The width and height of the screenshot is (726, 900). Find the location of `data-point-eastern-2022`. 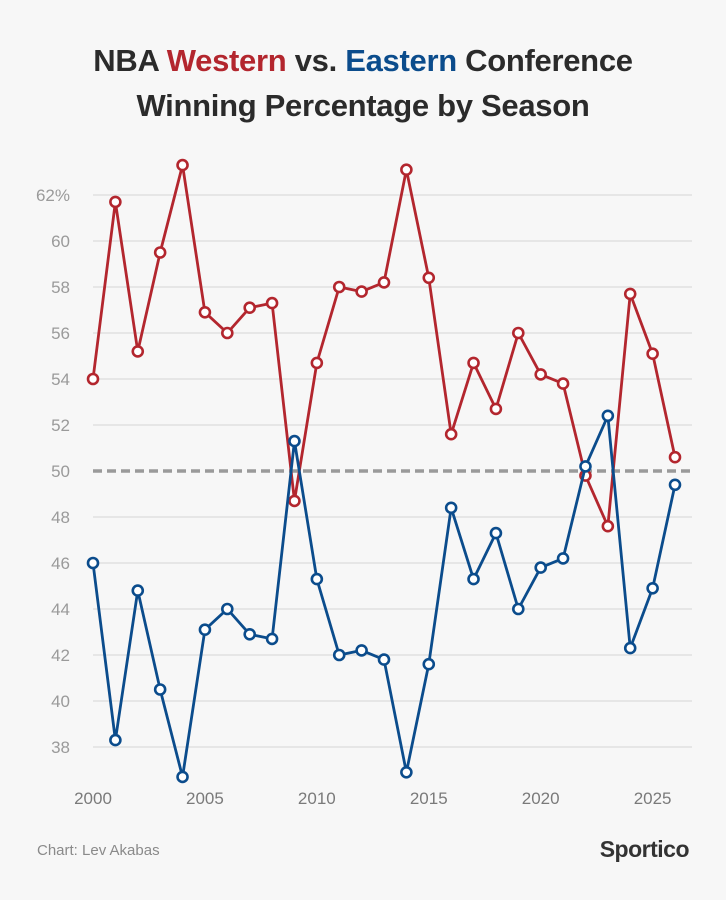

data-point-eastern-2022 is located at coordinates (585, 466).